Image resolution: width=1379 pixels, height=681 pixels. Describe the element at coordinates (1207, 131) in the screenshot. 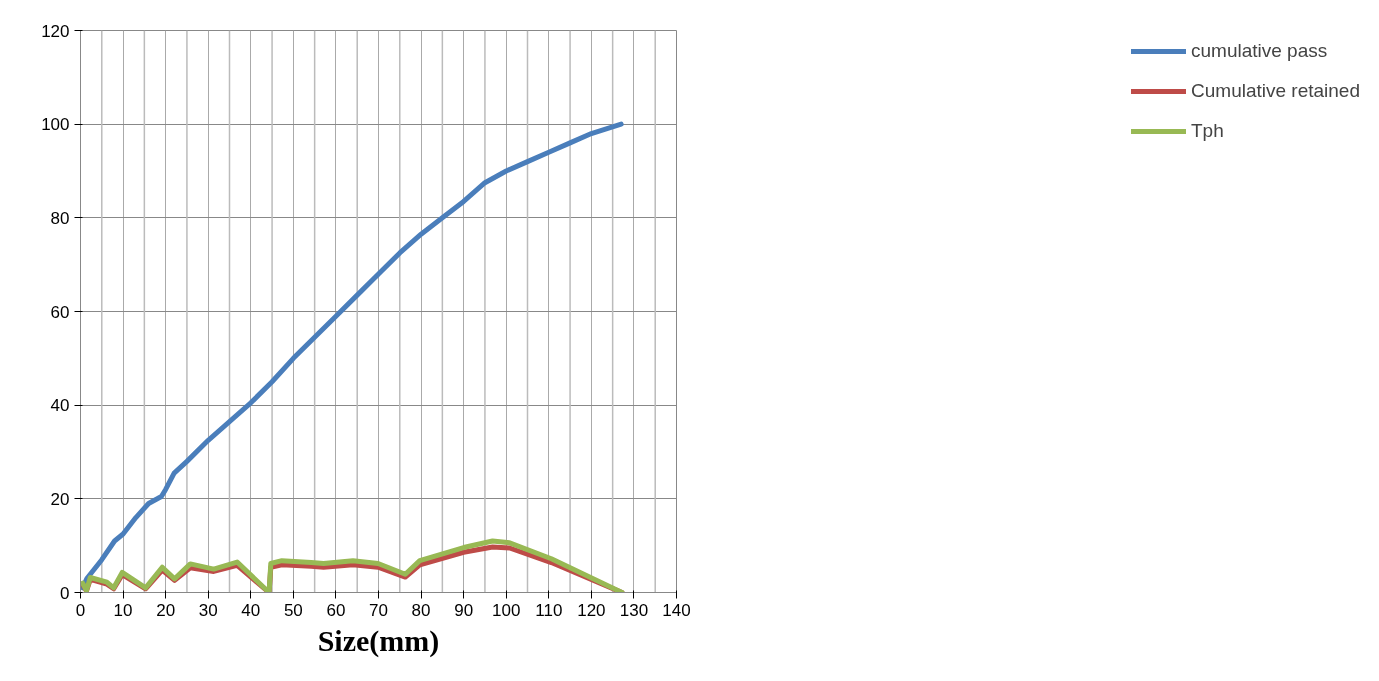

I see `legend-label: Tph` at that location.